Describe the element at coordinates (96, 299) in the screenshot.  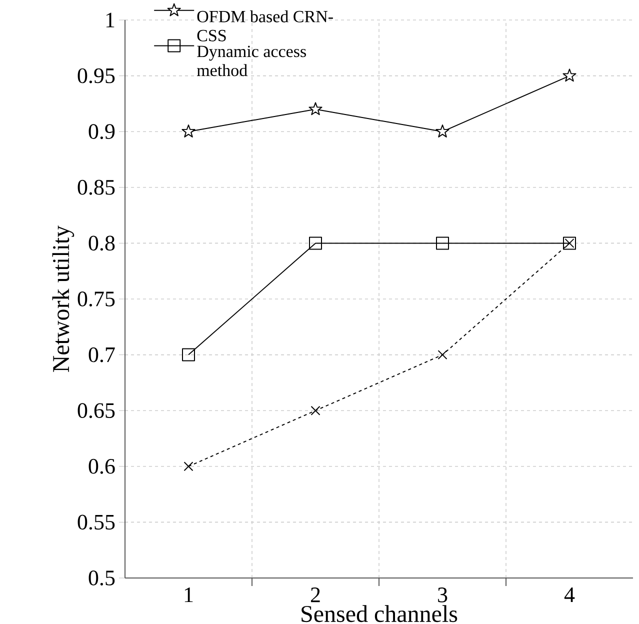
I see `y-tick-label: 0.75` at that location.